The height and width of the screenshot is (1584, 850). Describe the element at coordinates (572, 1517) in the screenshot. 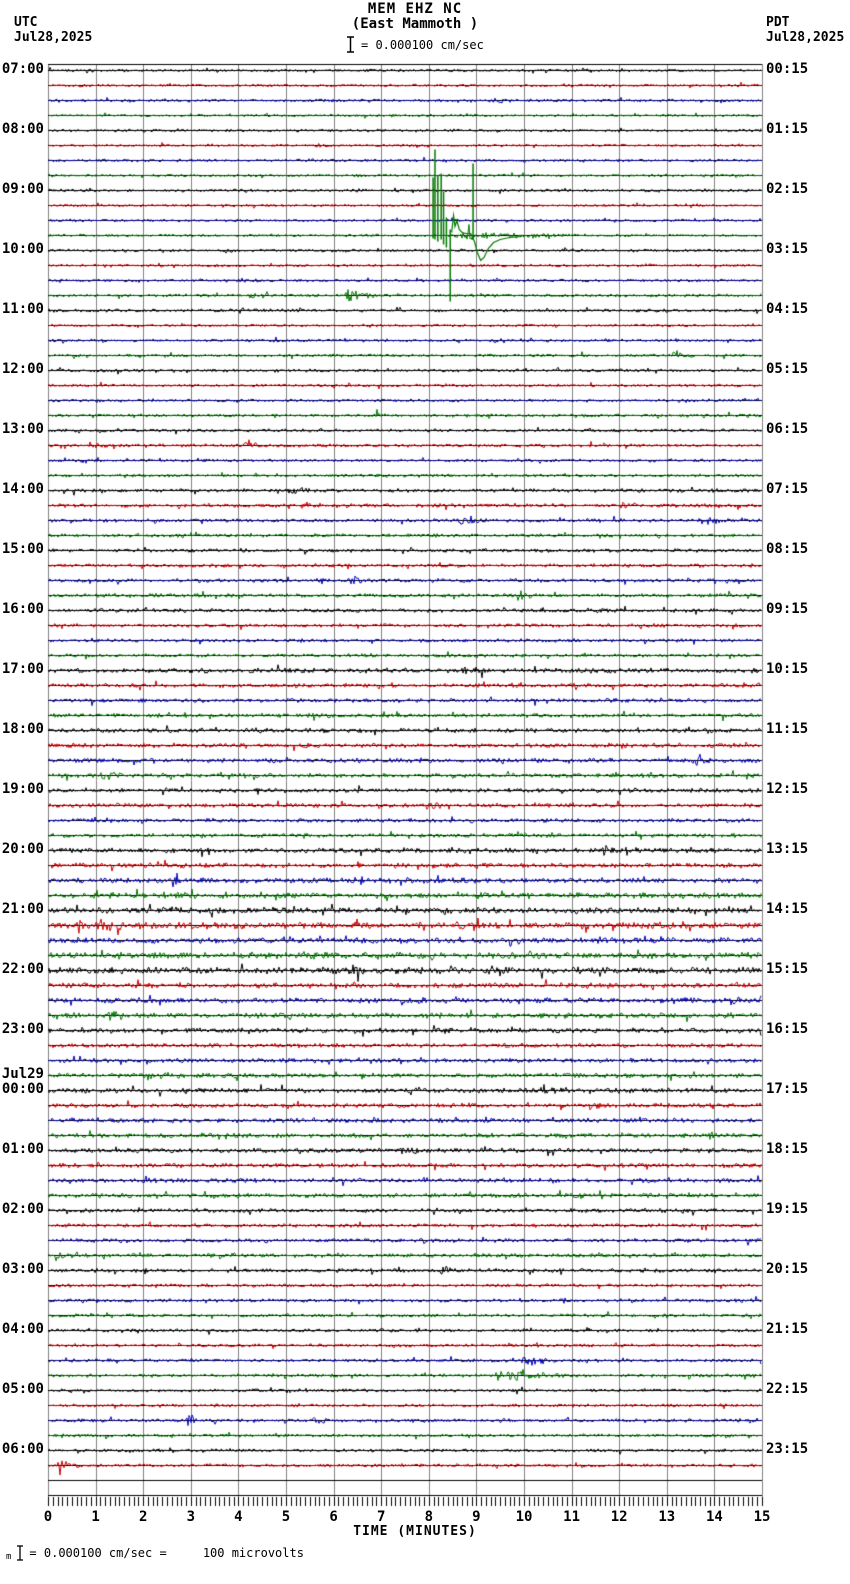

I see `x-tick-label: 11` at that location.